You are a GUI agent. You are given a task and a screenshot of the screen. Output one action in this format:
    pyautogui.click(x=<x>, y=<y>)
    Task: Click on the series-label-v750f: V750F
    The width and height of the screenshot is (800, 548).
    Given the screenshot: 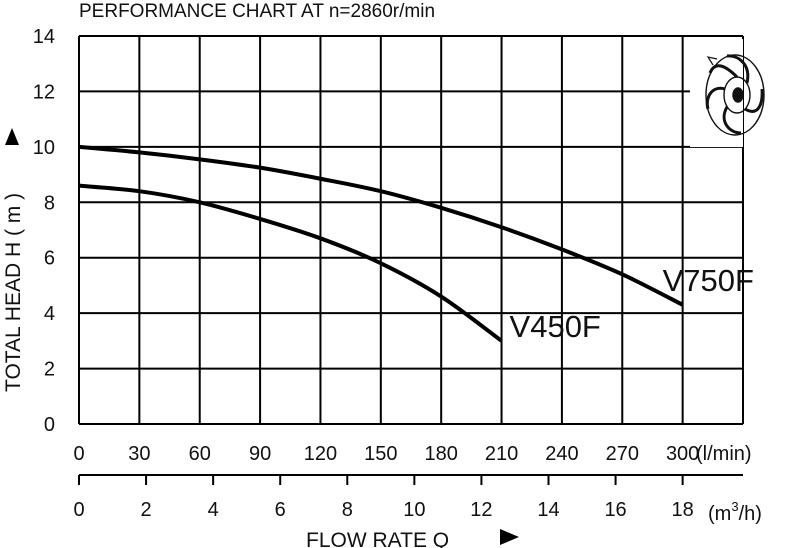 What is the action you would take?
    pyautogui.click(x=708, y=280)
    